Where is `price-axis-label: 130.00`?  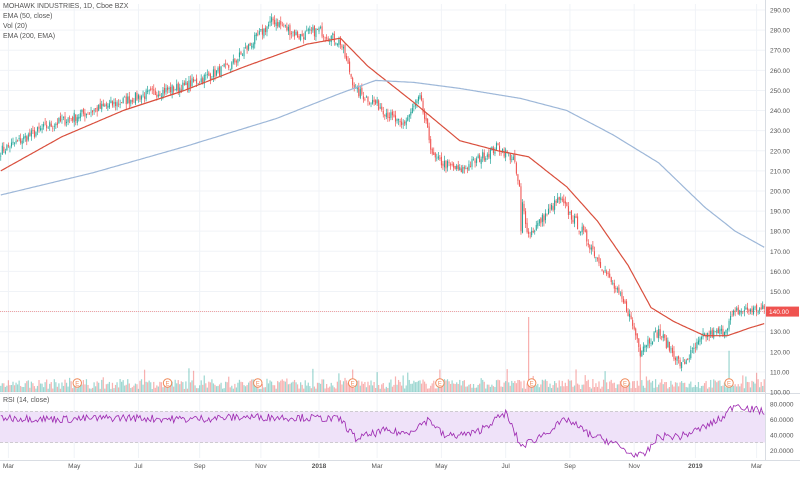 price-axis-label: 130.00 is located at coordinates (780, 332).